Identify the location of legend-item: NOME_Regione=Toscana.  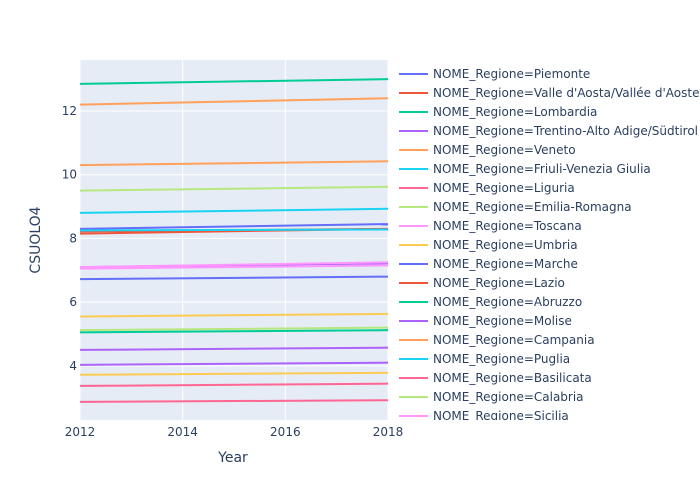
(490, 226).